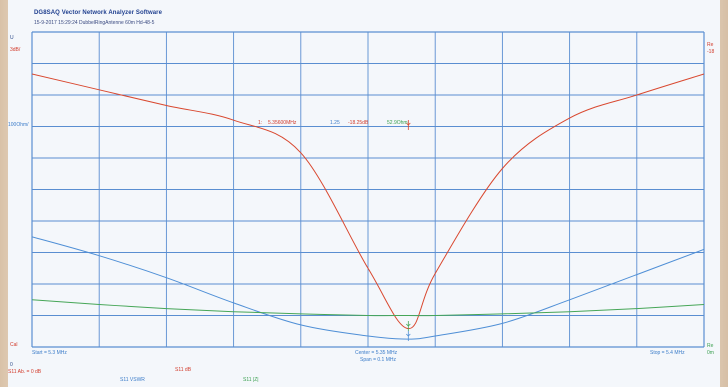  Describe the element at coordinates (711, 52) in the screenshot. I see `right-axis-value: -18` at that location.